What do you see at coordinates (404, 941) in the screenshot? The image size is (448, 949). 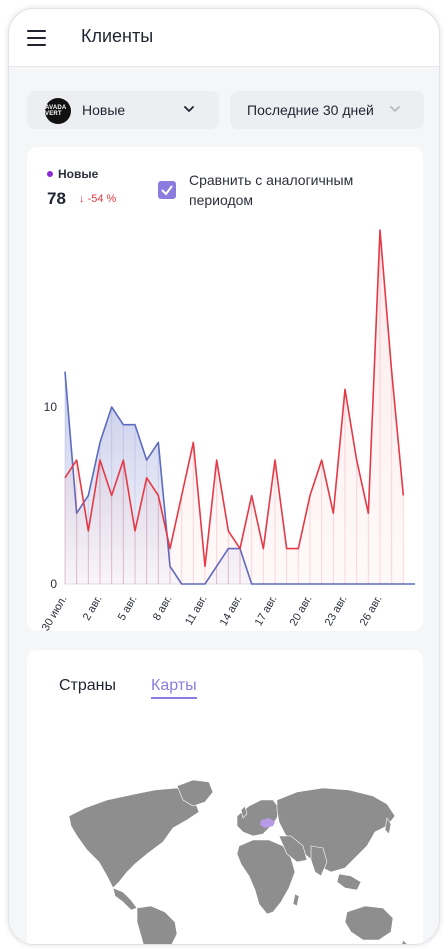 I see `map-new-zealand` at bounding box center [404, 941].